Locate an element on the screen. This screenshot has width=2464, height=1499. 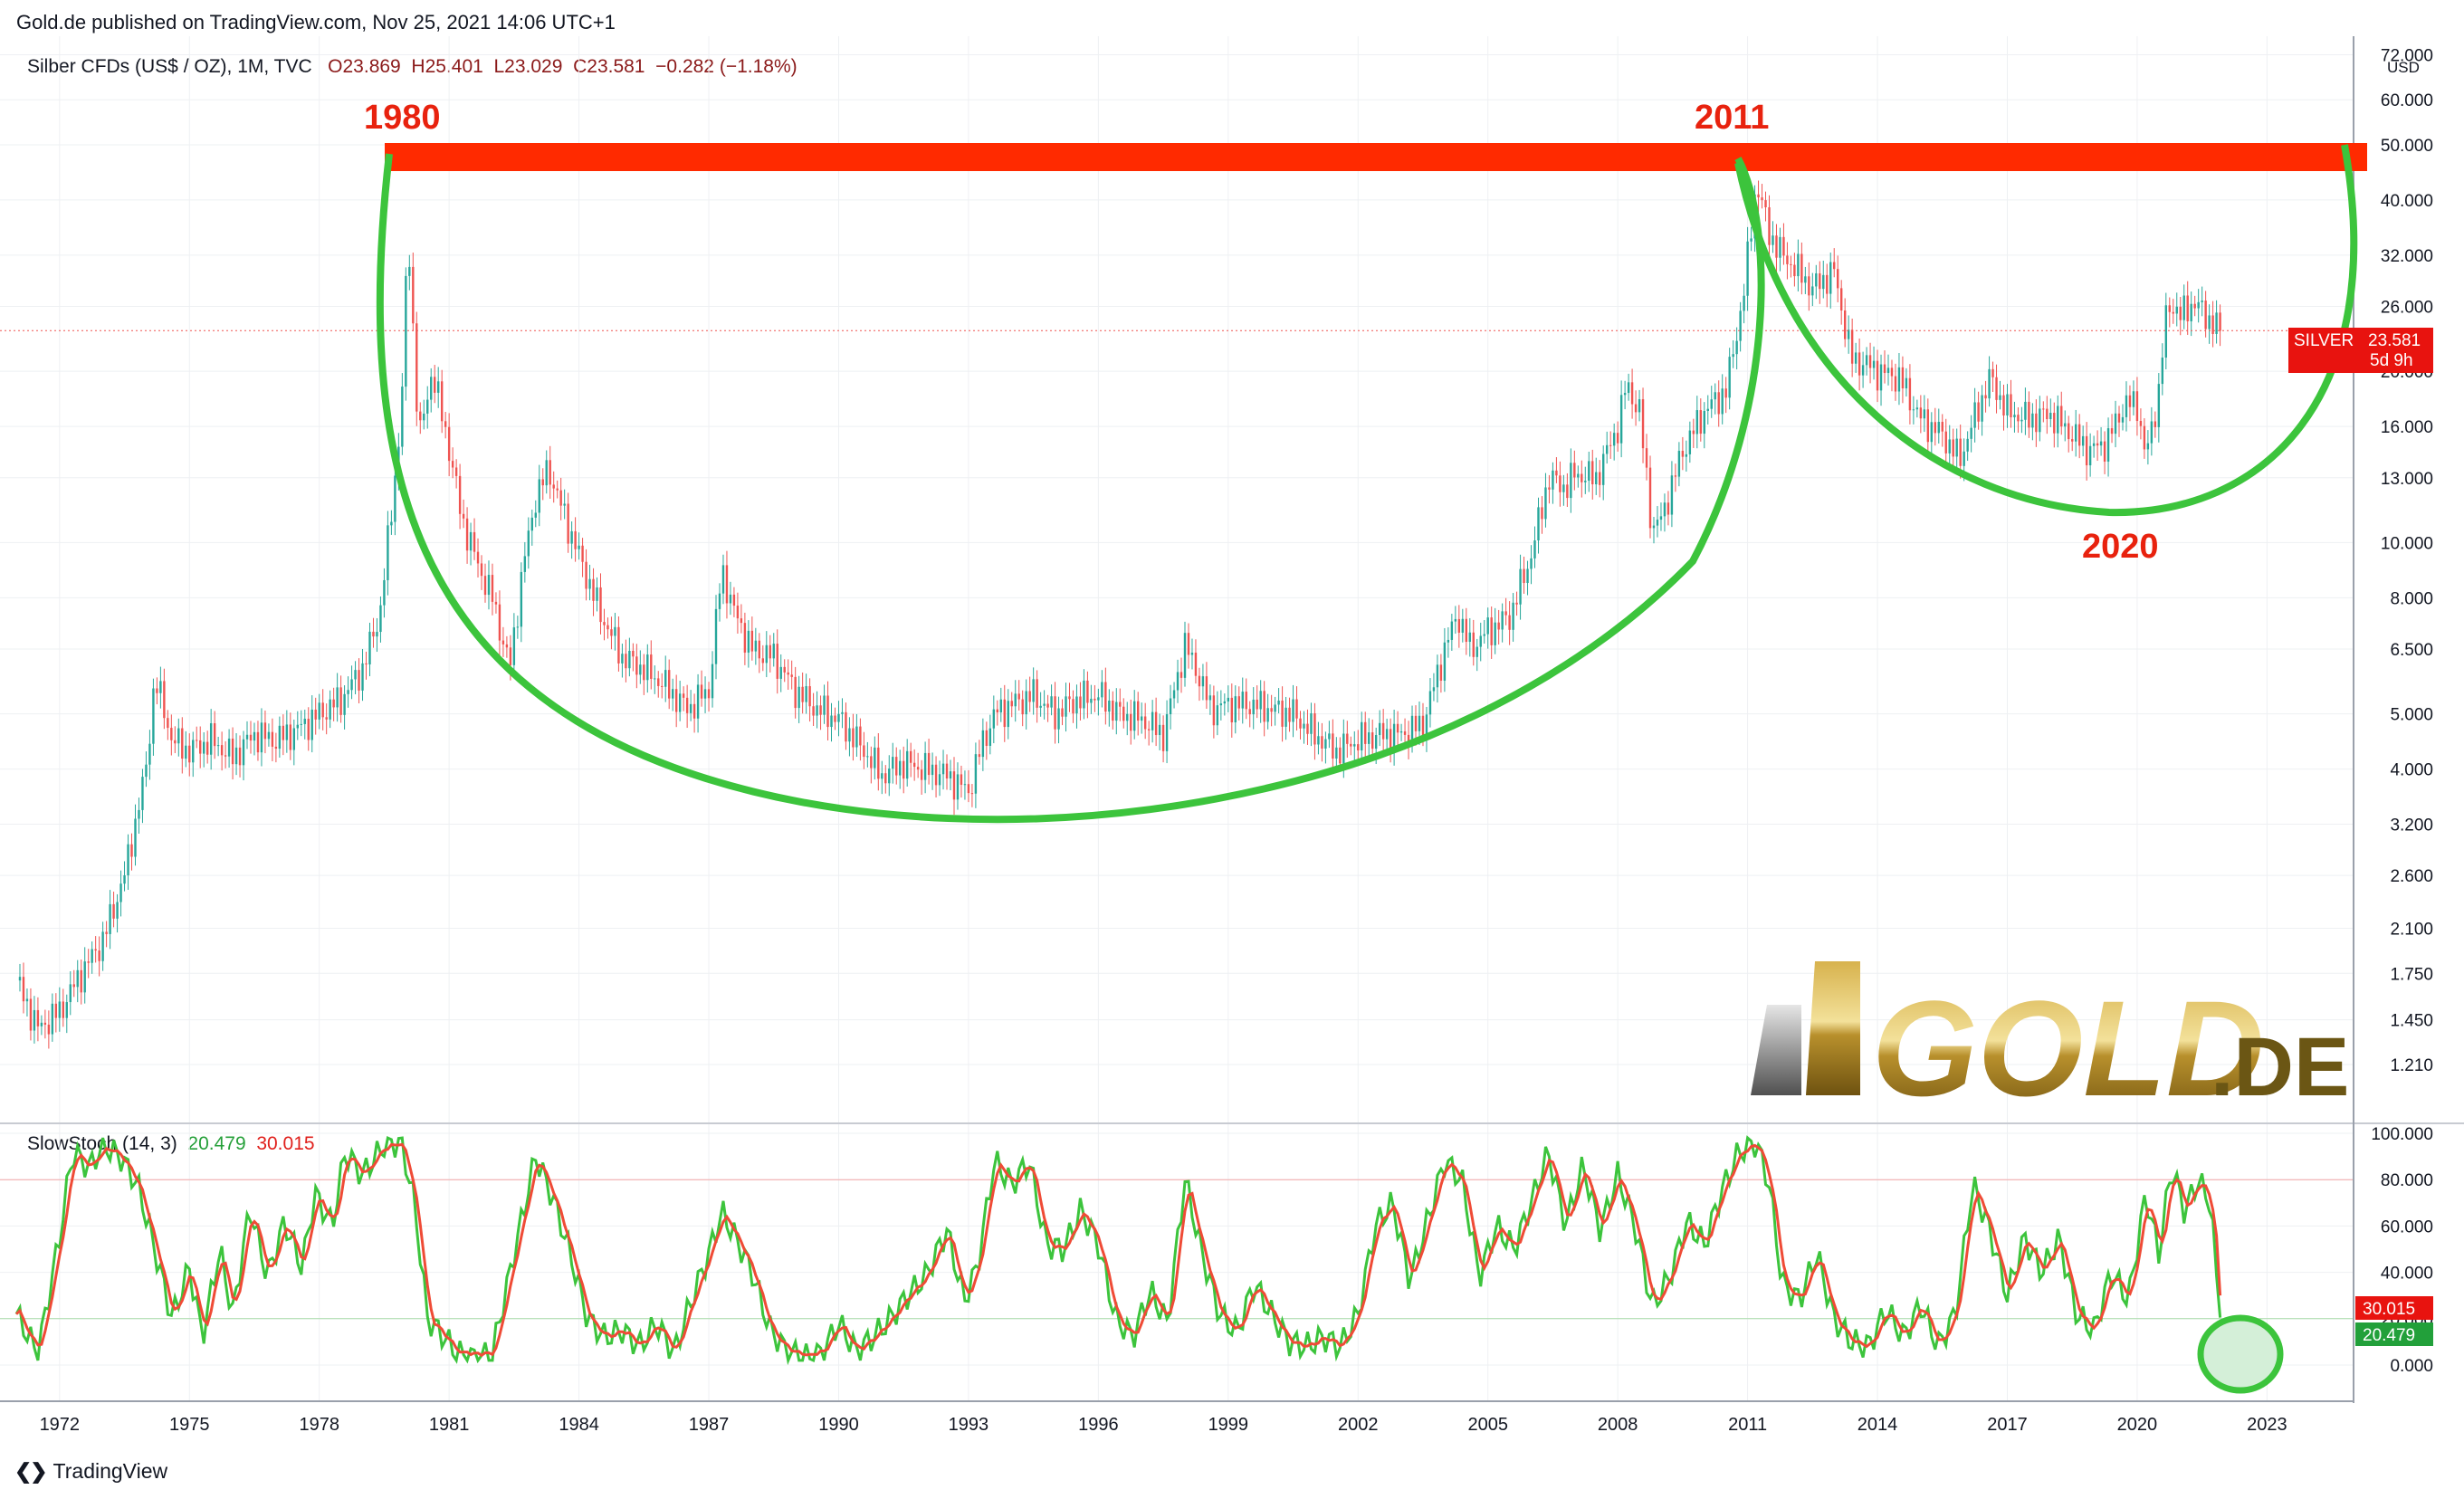
svg-text: 30.015 is located at coordinates (2389, 1309).